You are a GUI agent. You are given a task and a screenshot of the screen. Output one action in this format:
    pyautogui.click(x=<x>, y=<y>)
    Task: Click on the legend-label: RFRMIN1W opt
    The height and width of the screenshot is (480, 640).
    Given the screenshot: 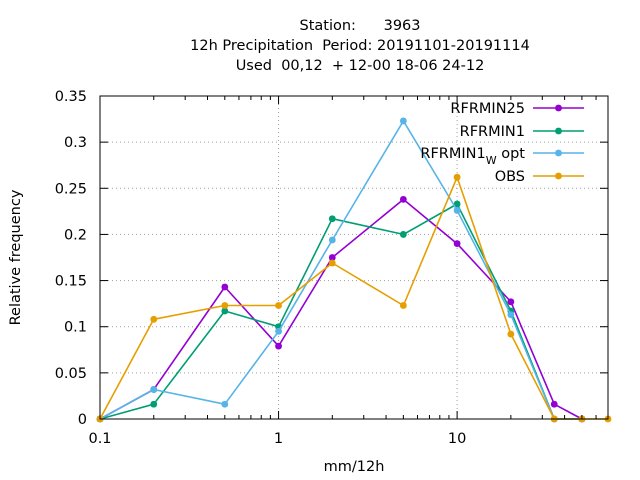 What is the action you would take?
    pyautogui.click(x=472, y=156)
    